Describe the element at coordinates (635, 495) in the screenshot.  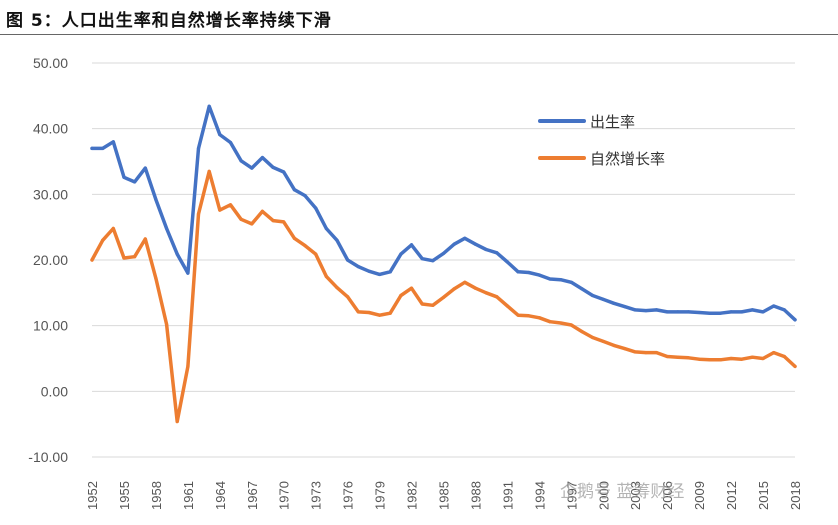
I see `x-tick-label: 2003` at that location.